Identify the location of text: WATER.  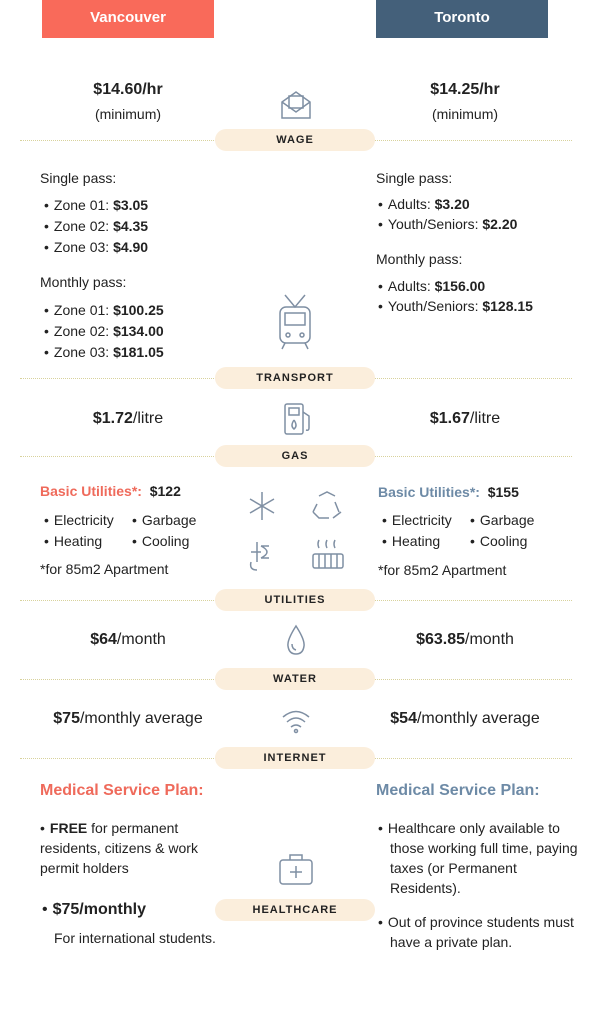
(295, 679).